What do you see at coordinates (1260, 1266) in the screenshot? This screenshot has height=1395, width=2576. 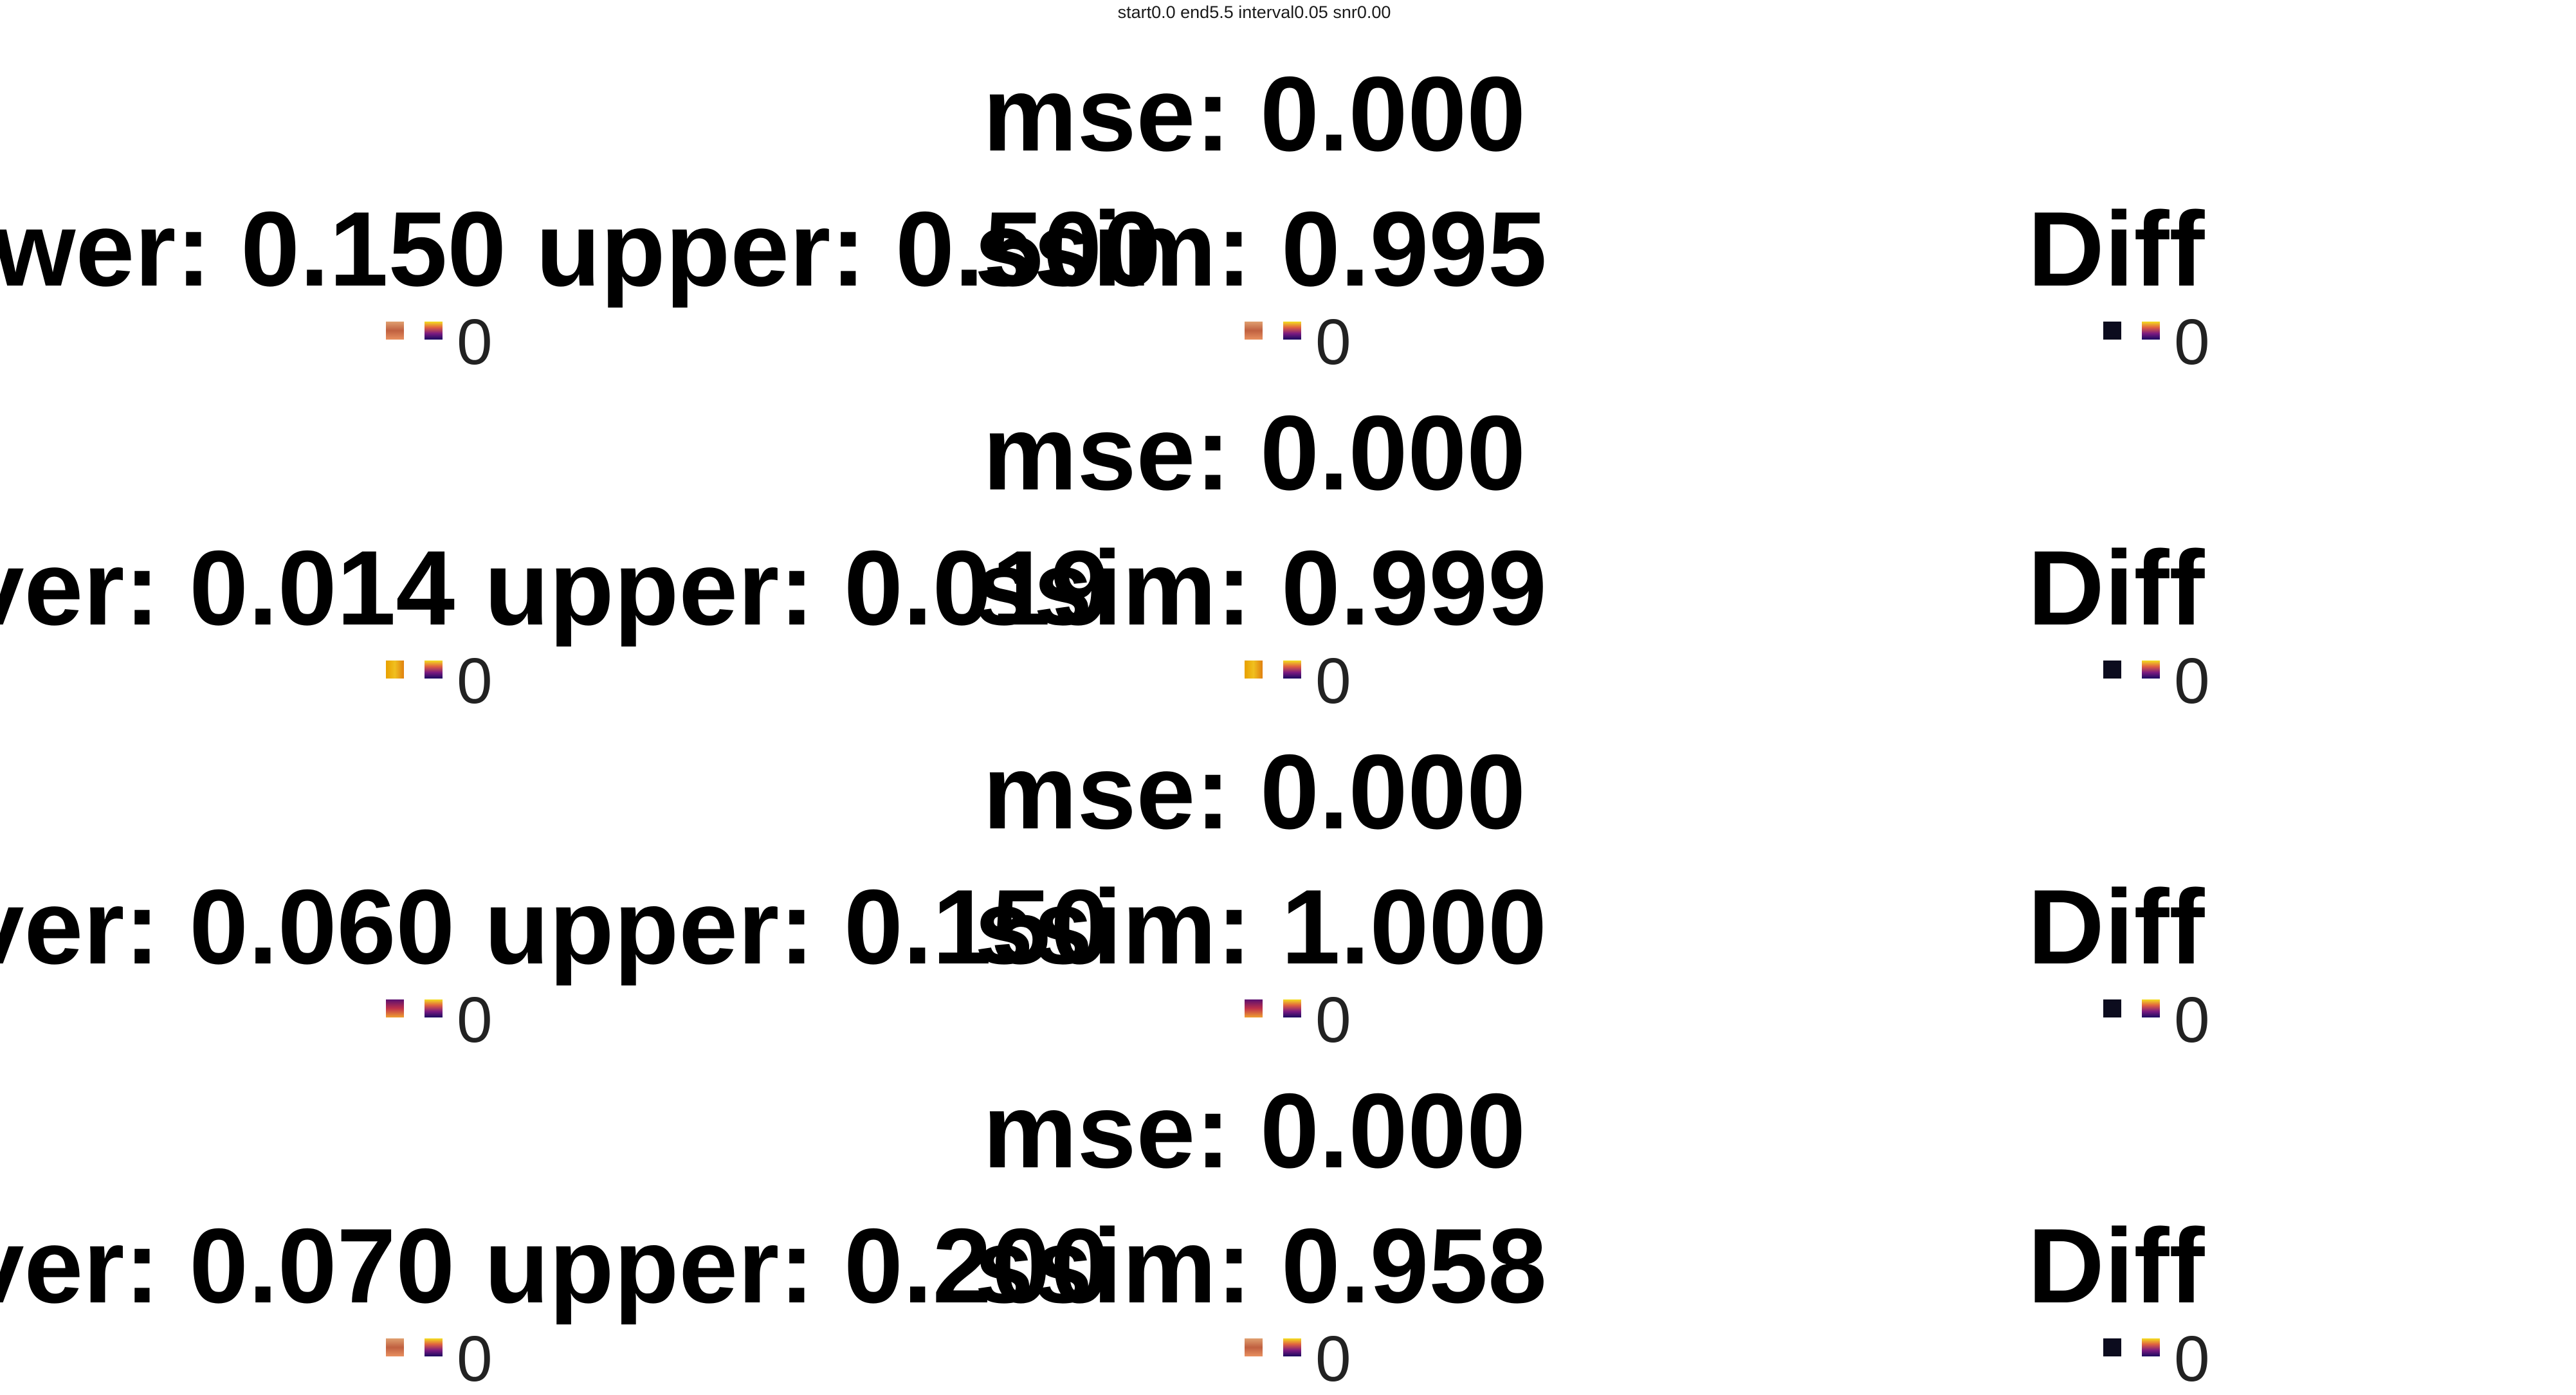 I see `ssim-title: ssim: 0.958` at bounding box center [1260, 1266].